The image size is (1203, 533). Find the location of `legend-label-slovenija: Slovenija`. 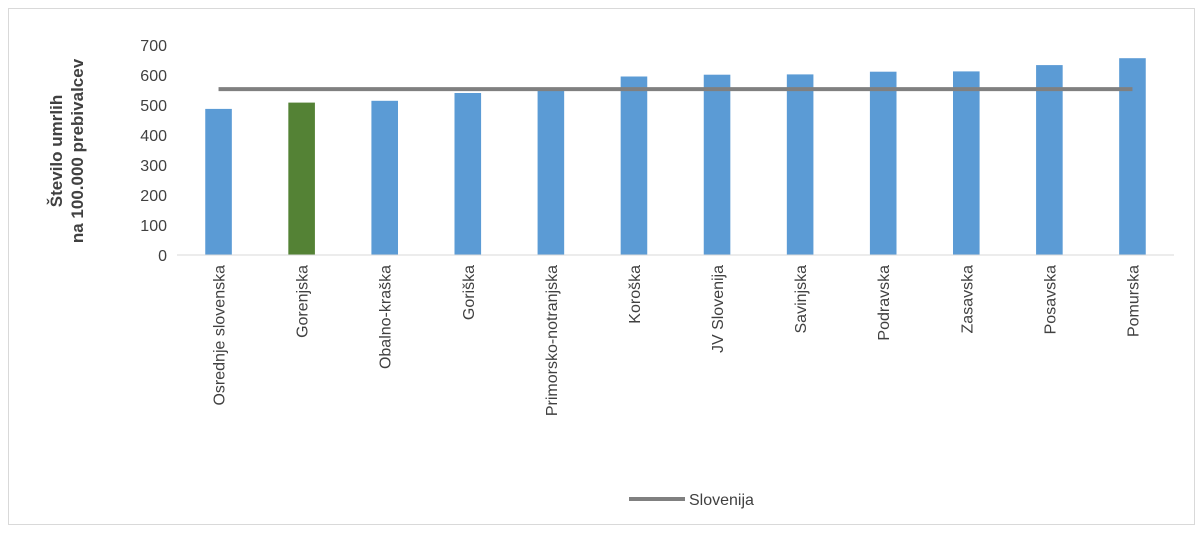

legend-label-slovenija: Slovenija is located at coordinates (721, 500).